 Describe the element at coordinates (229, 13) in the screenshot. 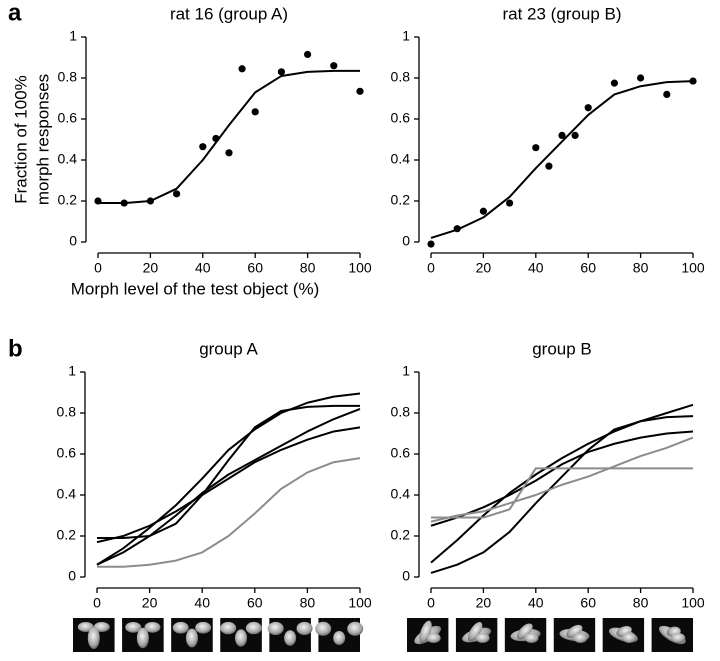

I see `chart-title: rat 16 (group A)` at that location.